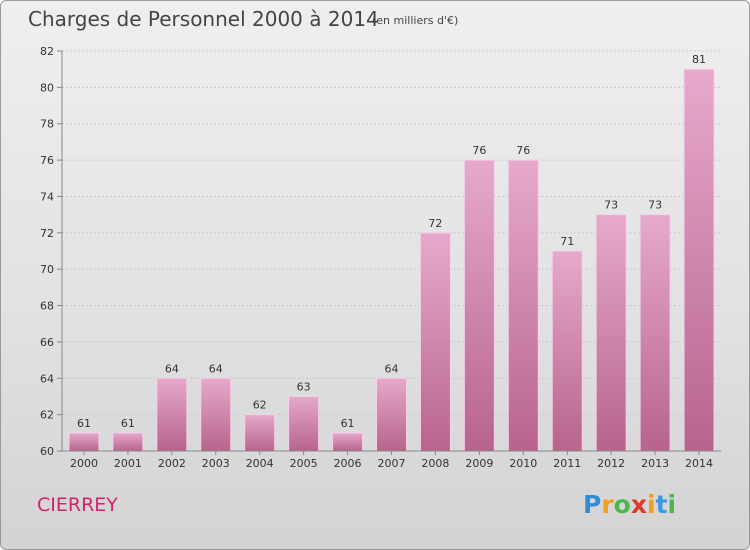  I want to click on bar-2005, so click(304, 423).